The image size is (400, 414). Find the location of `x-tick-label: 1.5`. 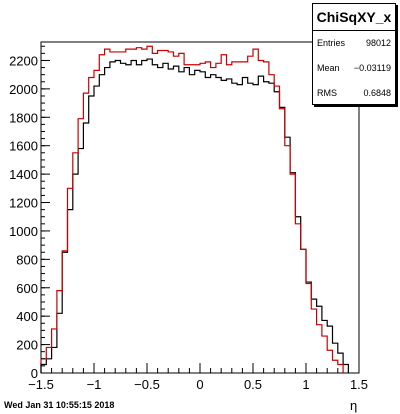

x-tick-label: 1.5 is located at coordinates (359, 384).